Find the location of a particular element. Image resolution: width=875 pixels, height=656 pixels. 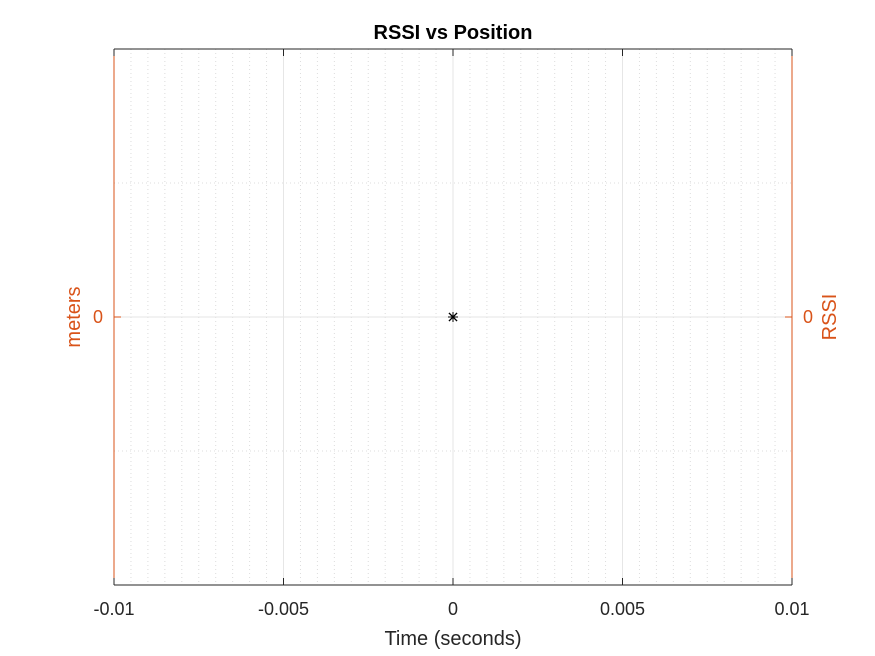

data-markers is located at coordinates (453, 317).